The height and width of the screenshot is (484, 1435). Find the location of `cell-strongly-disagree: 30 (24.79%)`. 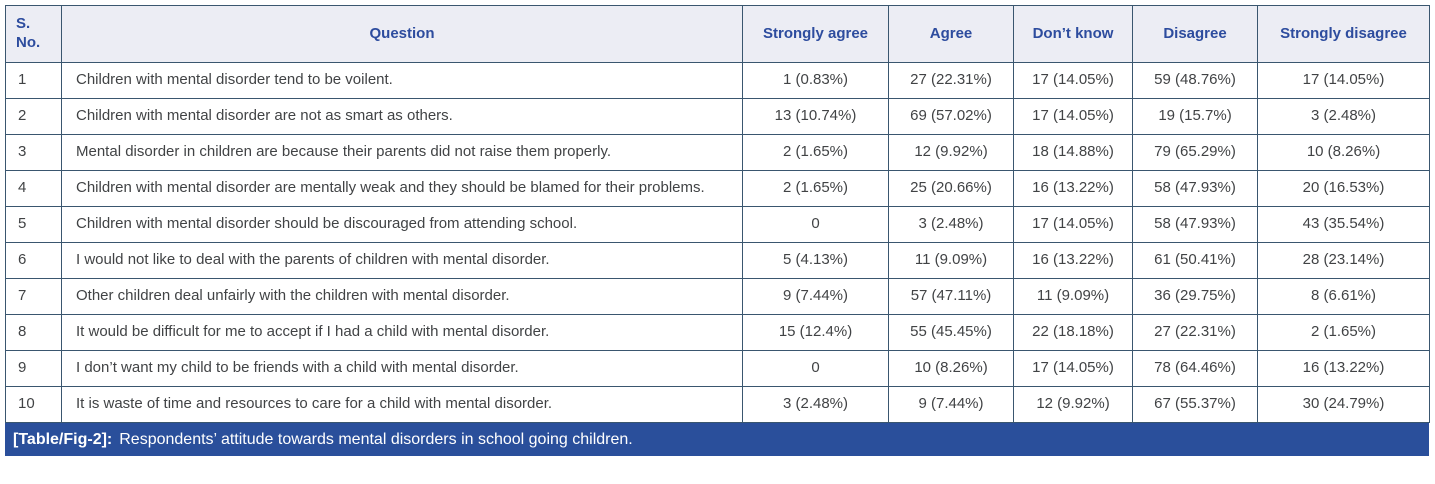

cell-strongly-disagree: 30 (24.79%) is located at coordinates (1343, 404).